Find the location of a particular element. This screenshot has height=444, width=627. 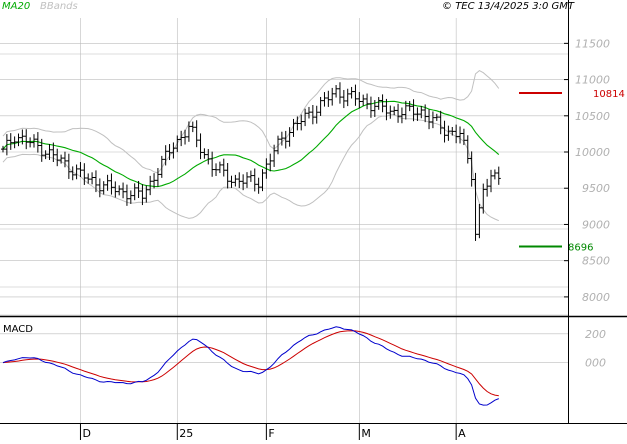

macd-panel is located at coordinates (250, 366).